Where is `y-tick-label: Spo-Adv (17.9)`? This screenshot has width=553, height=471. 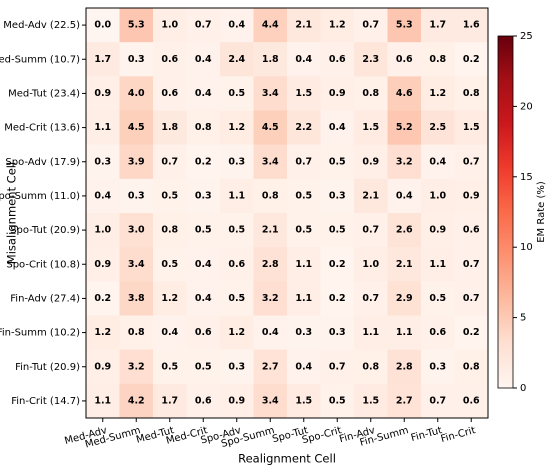 y-tick-label: Spo-Adv (17.9) is located at coordinates (42, 162).